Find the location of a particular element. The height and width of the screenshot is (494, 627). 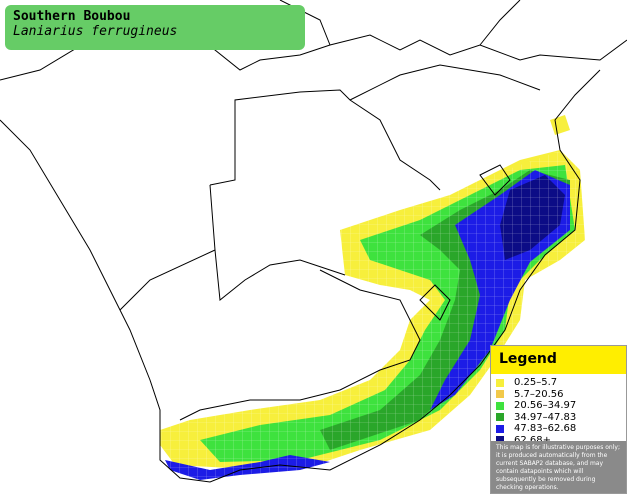

legend-item: 34.97–47.83 is located at coordinates (558, 418).